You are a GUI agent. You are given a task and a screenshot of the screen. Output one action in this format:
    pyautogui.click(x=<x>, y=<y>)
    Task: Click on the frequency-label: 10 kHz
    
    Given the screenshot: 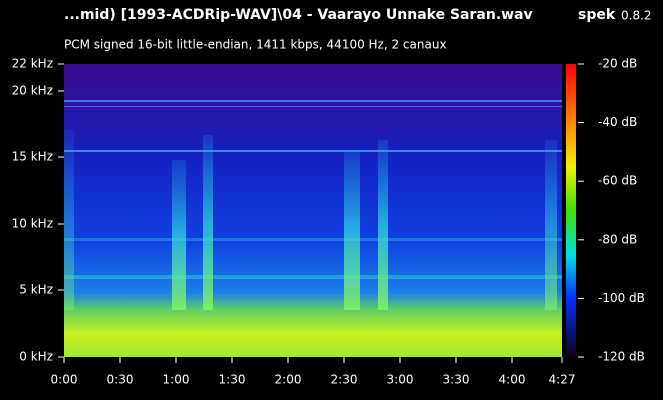 What is the action you would take?
    pyautogui.click(x=32, y=224)
    